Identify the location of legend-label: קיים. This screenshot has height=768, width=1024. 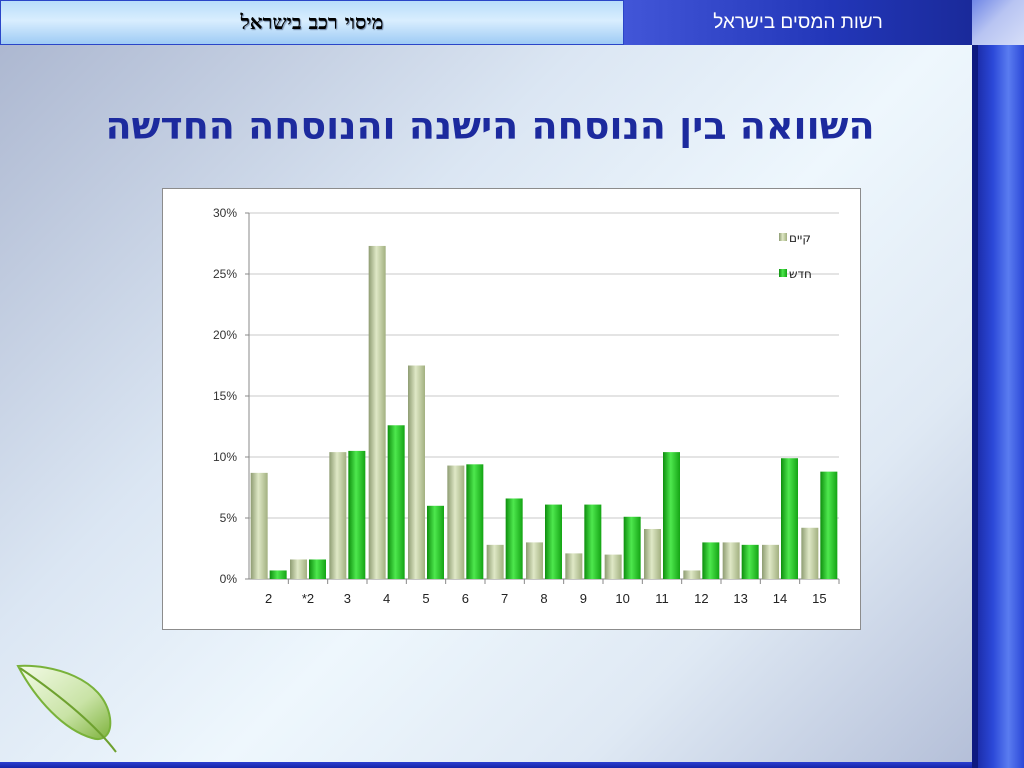
(800, 238).